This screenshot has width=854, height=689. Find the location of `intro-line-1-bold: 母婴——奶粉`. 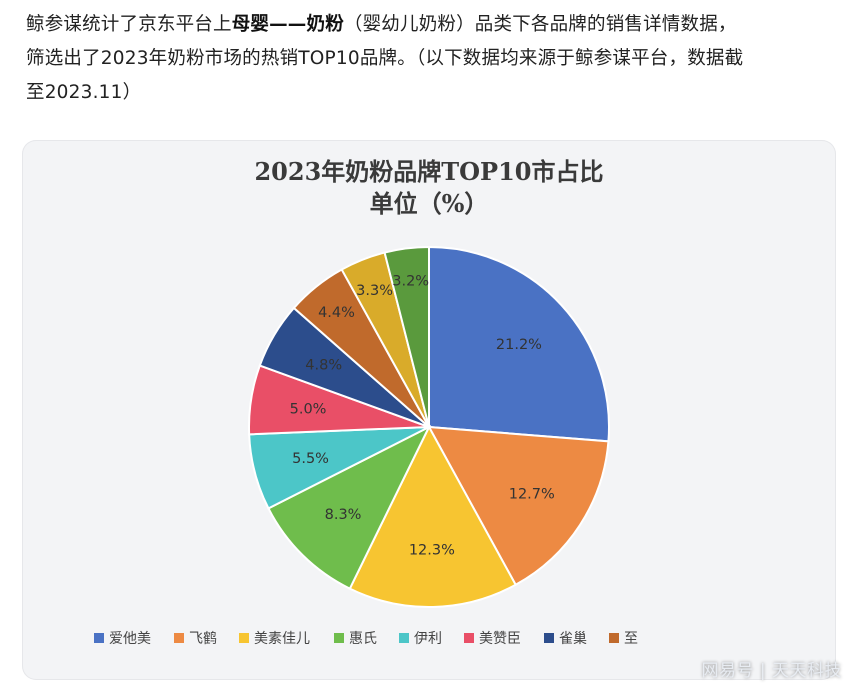

intro-line-1-bold: 母婴——奶粉 is located at coordinates (287, 24).